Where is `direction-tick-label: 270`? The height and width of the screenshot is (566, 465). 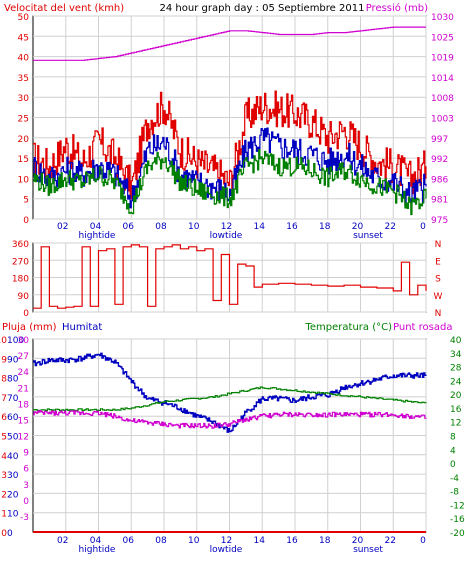 direction-tick-label: 270 is located at coordinates (20, 262).